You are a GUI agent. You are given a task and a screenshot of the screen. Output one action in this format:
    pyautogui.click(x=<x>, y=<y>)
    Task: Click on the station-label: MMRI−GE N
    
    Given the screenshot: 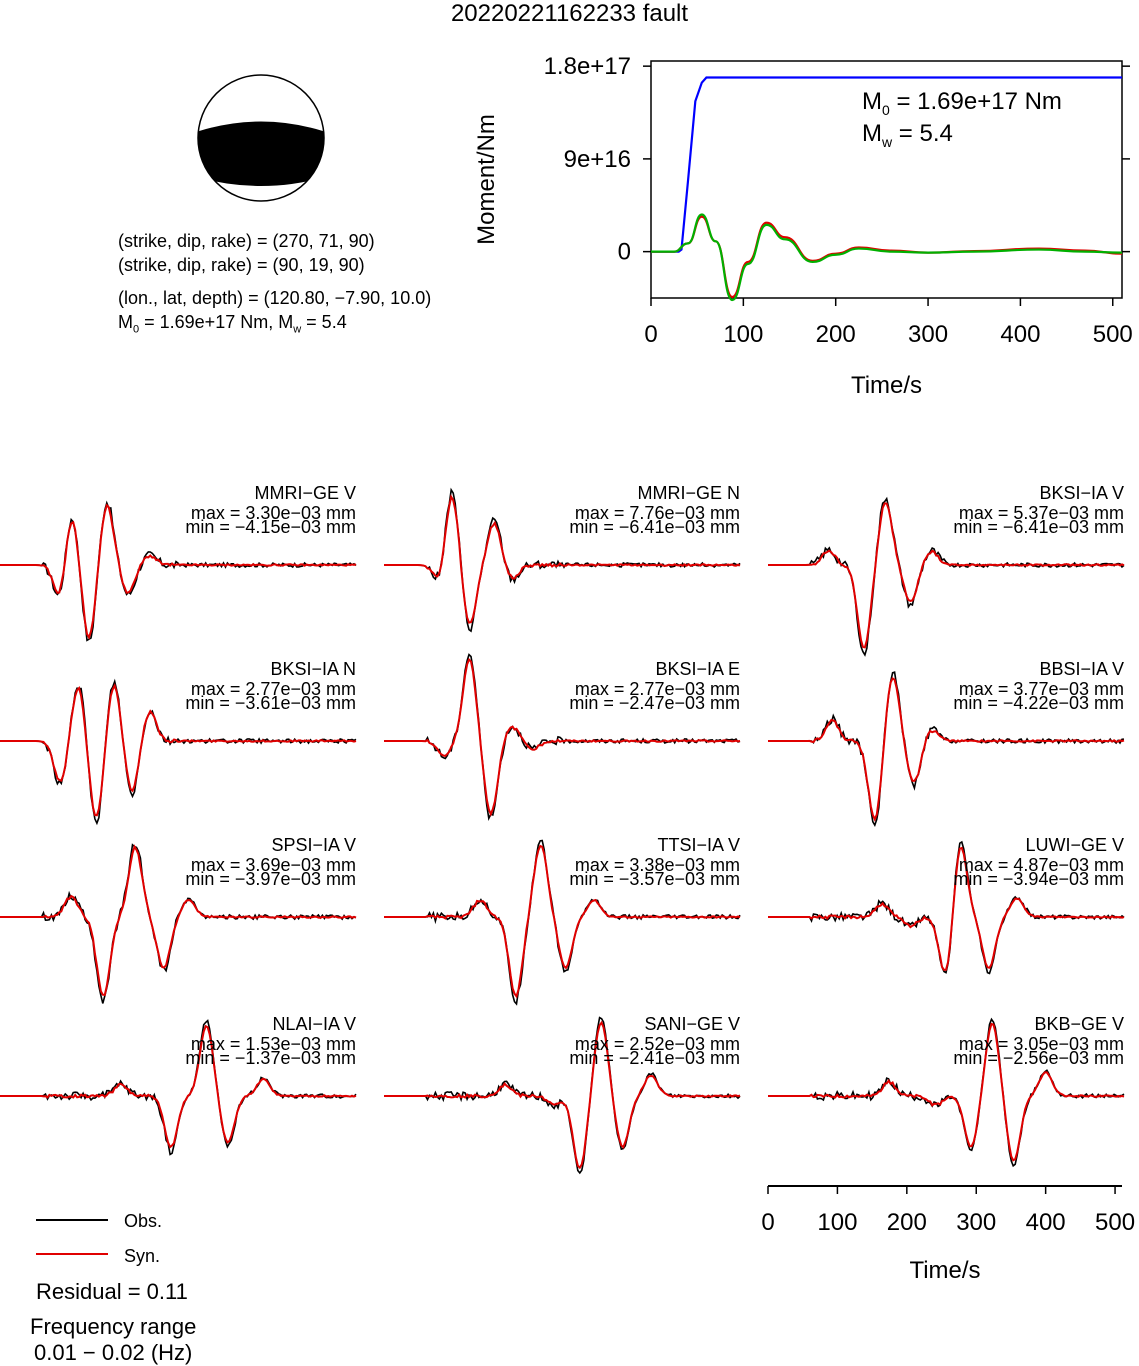 What is the action you would take?
    pyautogui.click(x=688, y=493)
    